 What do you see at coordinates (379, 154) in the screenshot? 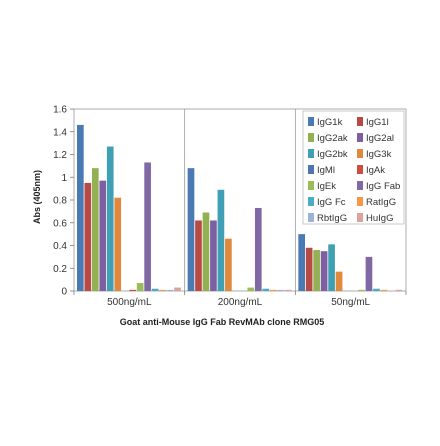
I see `legend-label: IgG3k` at bounding box center [379, 154].